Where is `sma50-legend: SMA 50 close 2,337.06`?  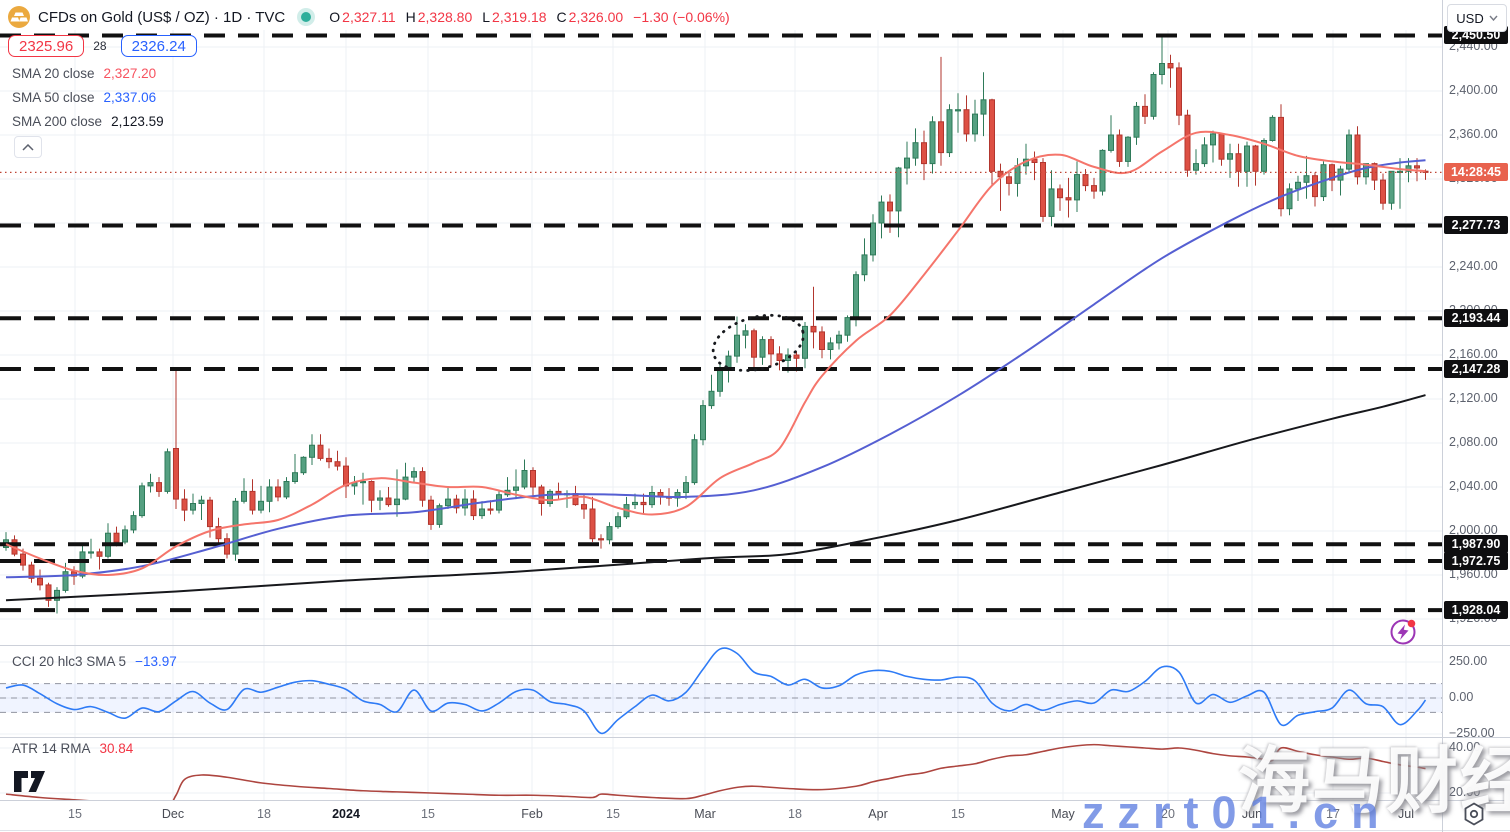
sma50-legend: SMA 50 close 2,337.06 is located at coordinates (84, 97).